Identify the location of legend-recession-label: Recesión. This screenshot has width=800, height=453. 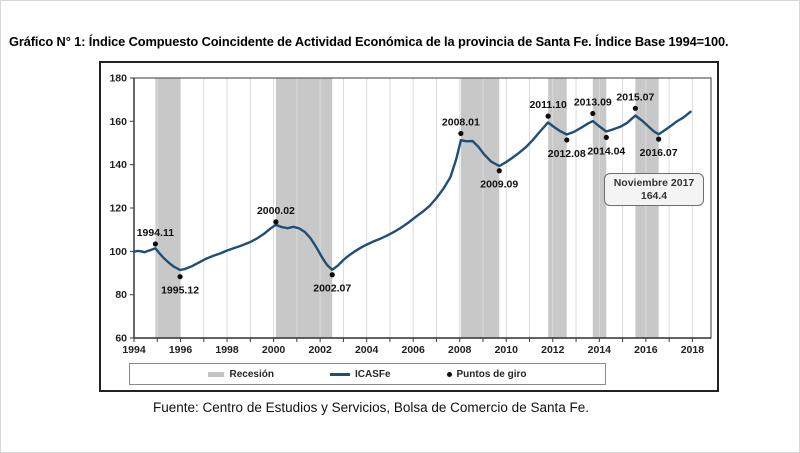
(251, 374).